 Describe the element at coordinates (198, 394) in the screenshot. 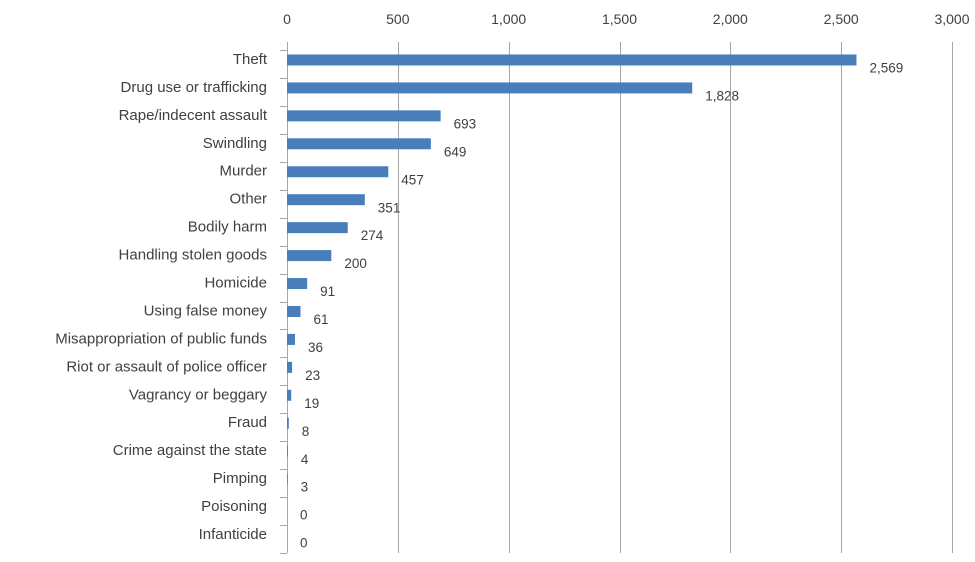

I see `category-label: Vagrancy or beggary` at that location.